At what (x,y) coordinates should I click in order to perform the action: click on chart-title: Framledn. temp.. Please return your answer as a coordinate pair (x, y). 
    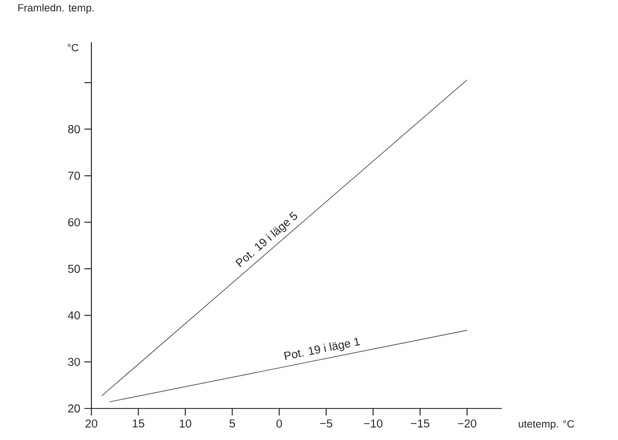
    Looking at the image, I should click on (56, 9).